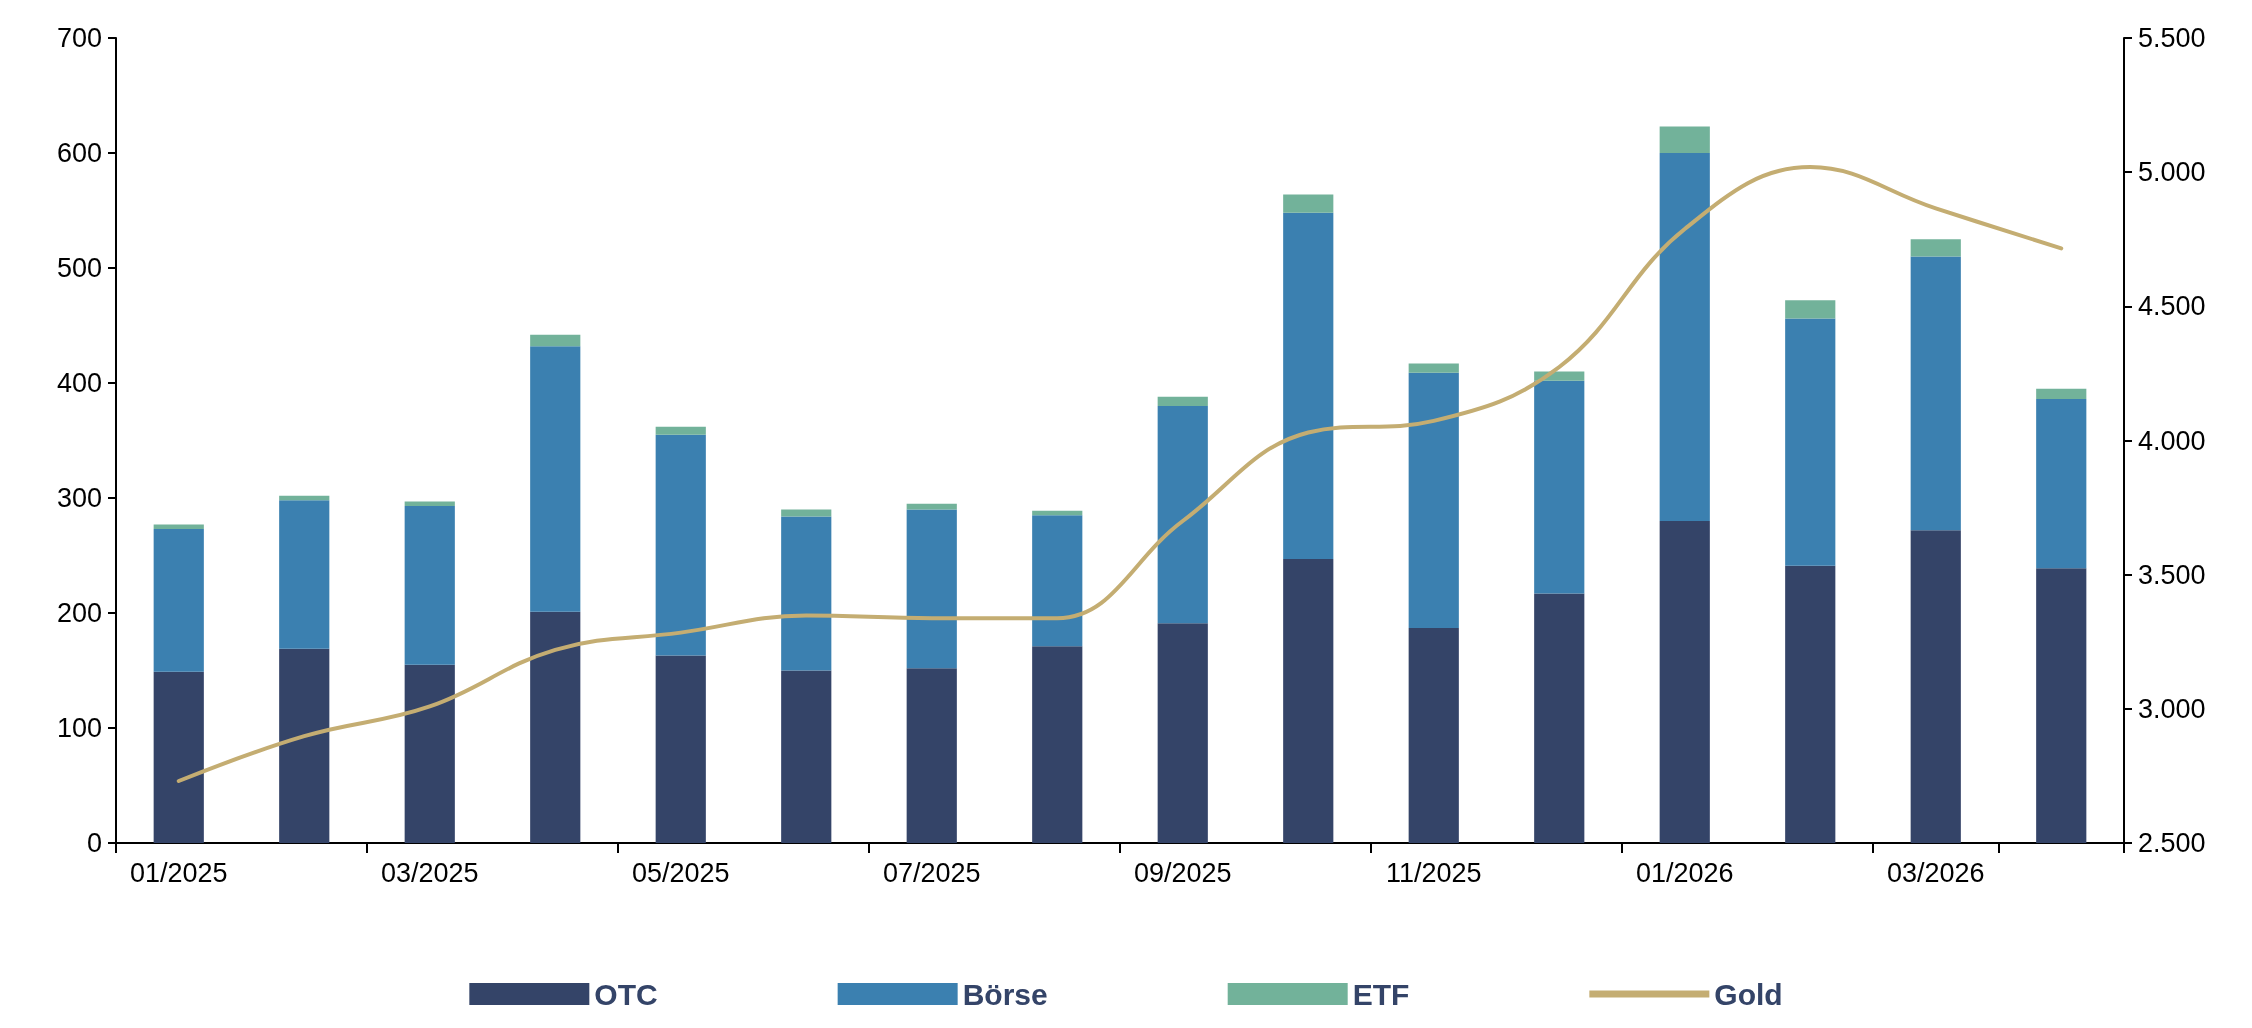 The height and width of the screenshot is (1028, 2252). Describe the element at coordinates (2172, 574) in the screenshot. I see `y2-tick-label: 3.500` at that location.